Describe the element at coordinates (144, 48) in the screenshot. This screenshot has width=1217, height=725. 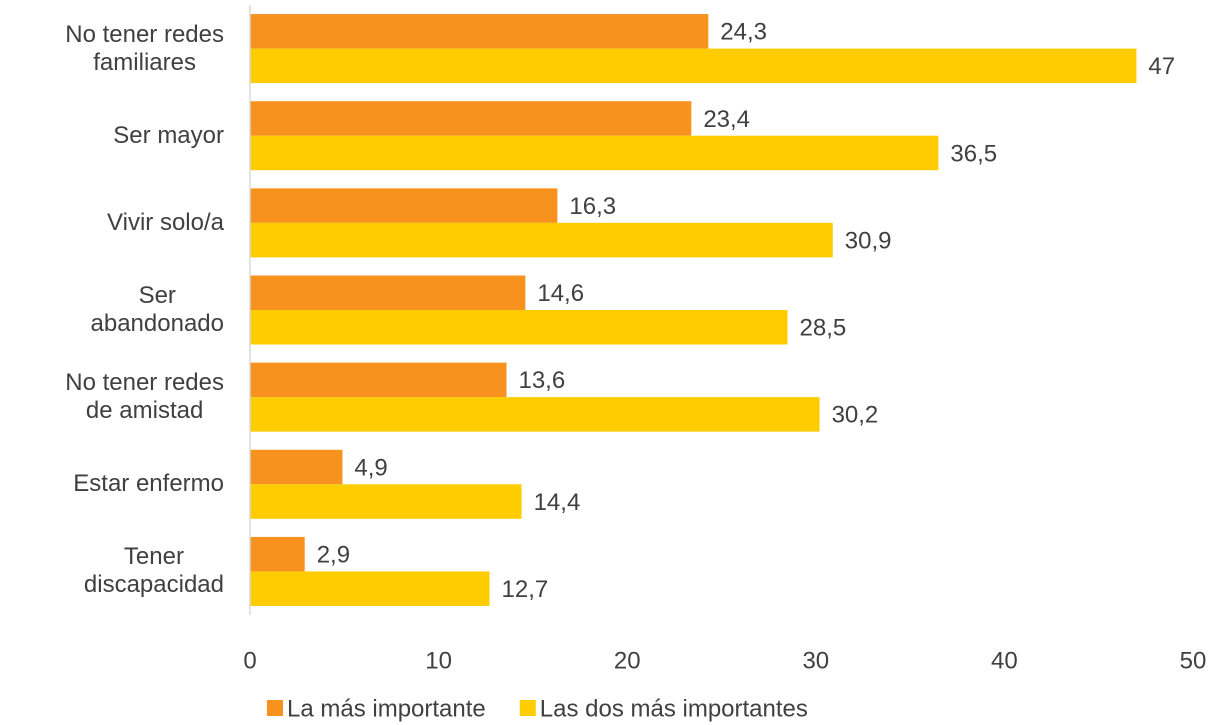
I see `y-tick-label: No tener redes familiares` at that location.